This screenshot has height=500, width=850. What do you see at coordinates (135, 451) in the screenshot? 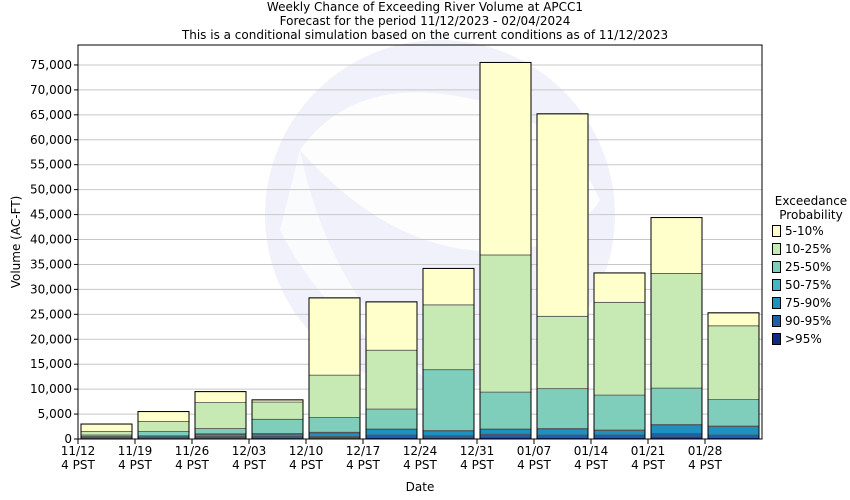
I see `x-tick-label: 11/19` at bounding box center [135, 451].